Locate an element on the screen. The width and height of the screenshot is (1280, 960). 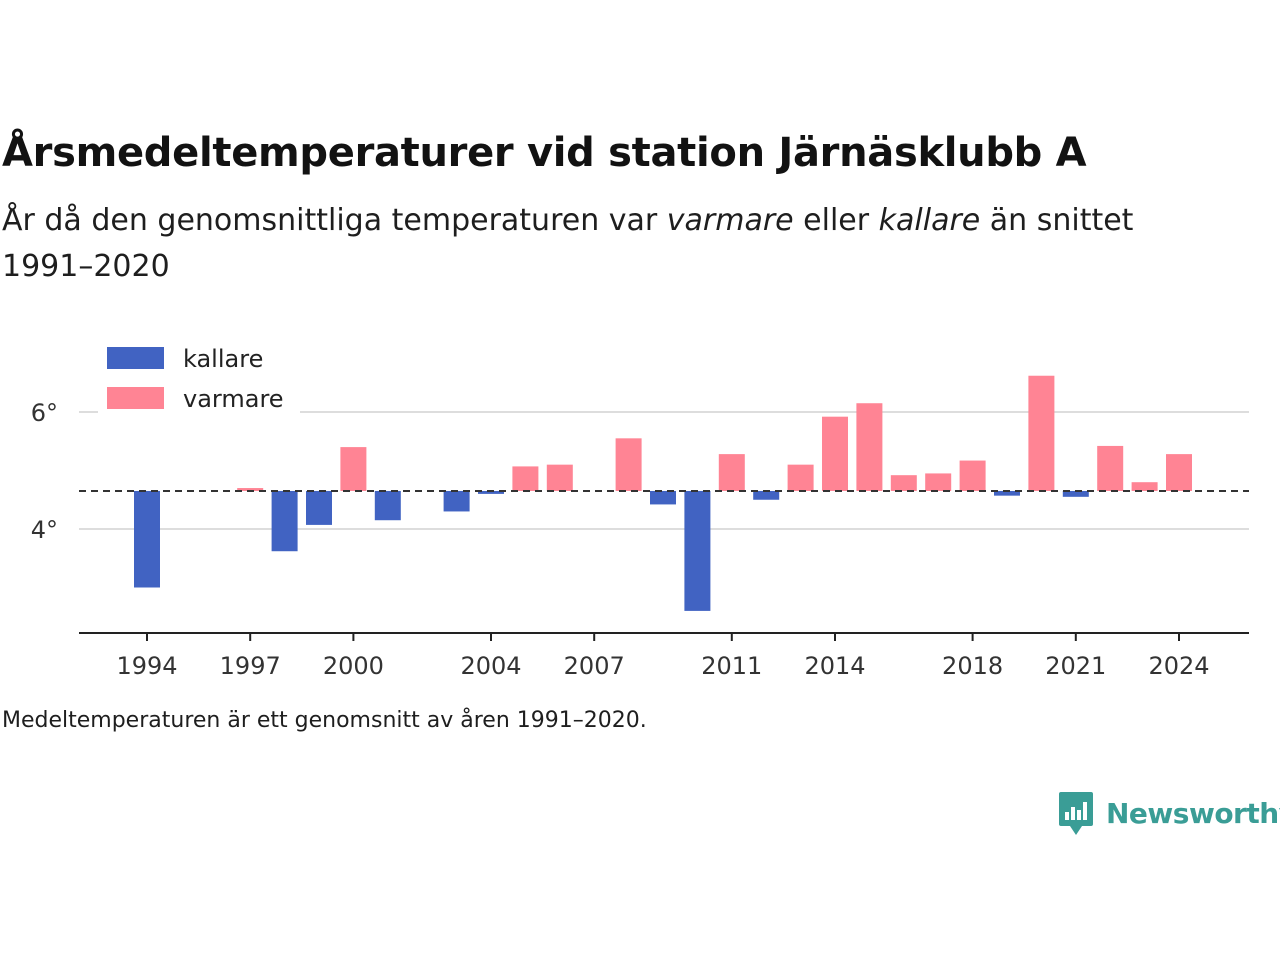
legend-swatch-varmare is located at coordinates (135, 398).